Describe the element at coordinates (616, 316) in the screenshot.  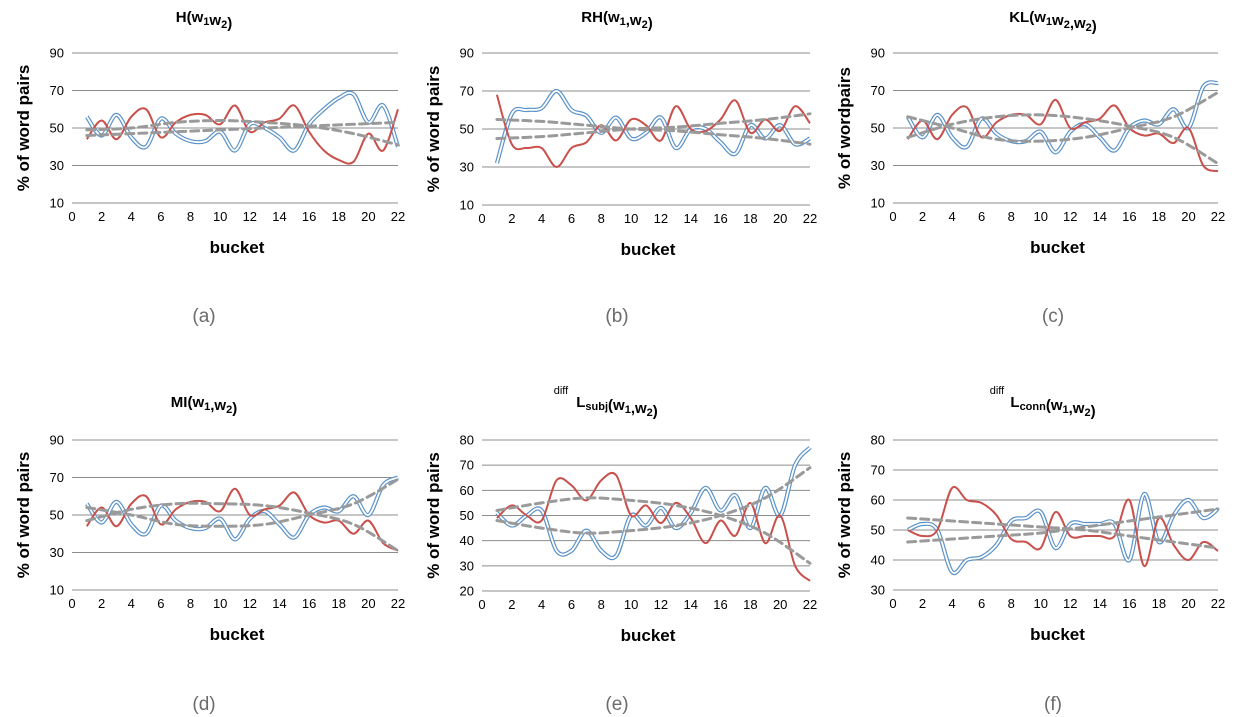
I see `panel-caption: (b)` at that location.